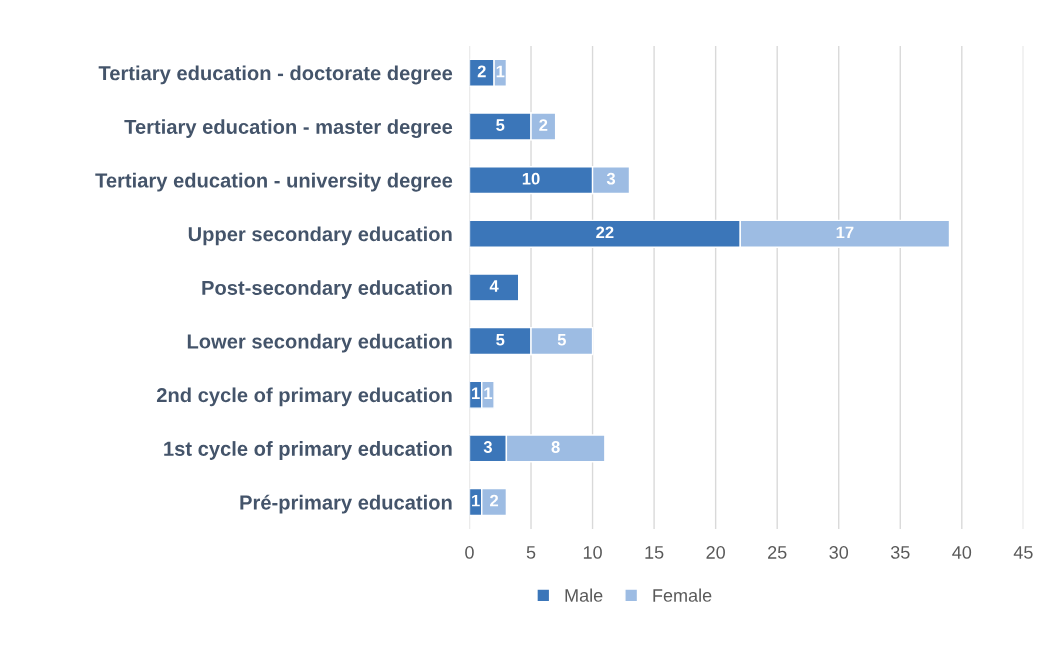  I want to click on x-tick-label: 20, so click(715, 552).